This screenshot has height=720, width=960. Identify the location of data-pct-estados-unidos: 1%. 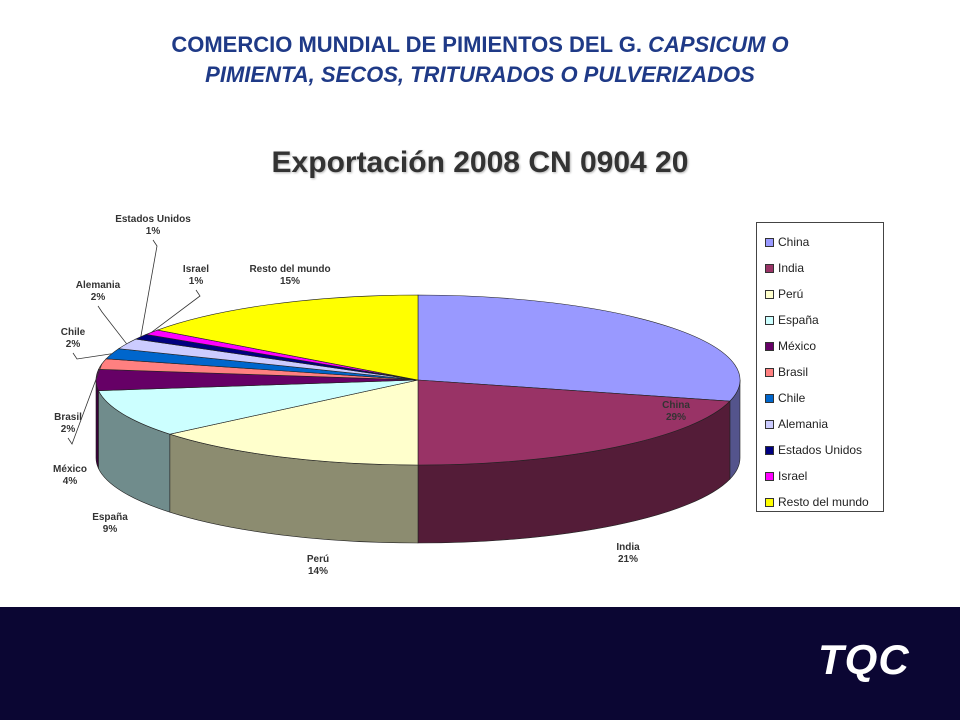
(153, 231).